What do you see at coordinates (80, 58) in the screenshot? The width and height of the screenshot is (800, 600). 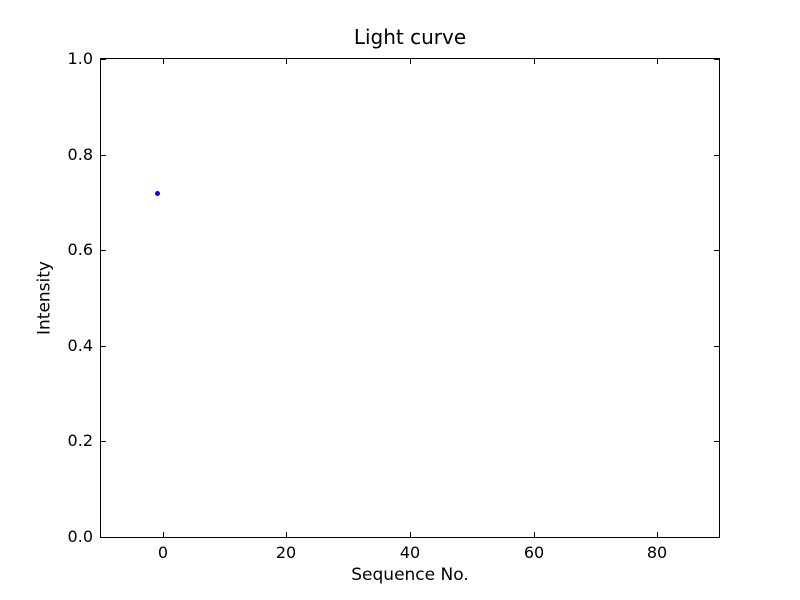 I see `y-tick-label: 1.0` at bounding box center [80, 58].